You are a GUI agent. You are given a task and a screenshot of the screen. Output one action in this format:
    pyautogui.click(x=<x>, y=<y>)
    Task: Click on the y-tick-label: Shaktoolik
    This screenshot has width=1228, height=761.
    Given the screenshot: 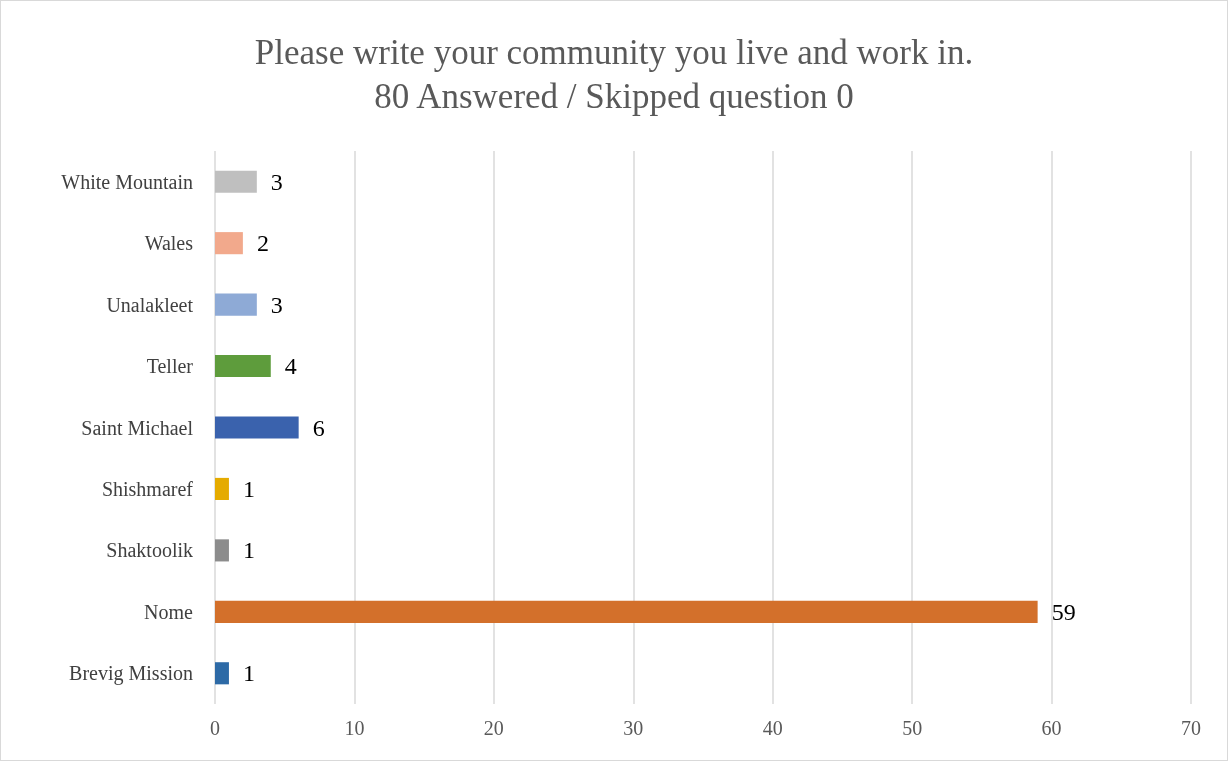 What is the action you would take?
    pyautogui.click(x=149, y=550)
    